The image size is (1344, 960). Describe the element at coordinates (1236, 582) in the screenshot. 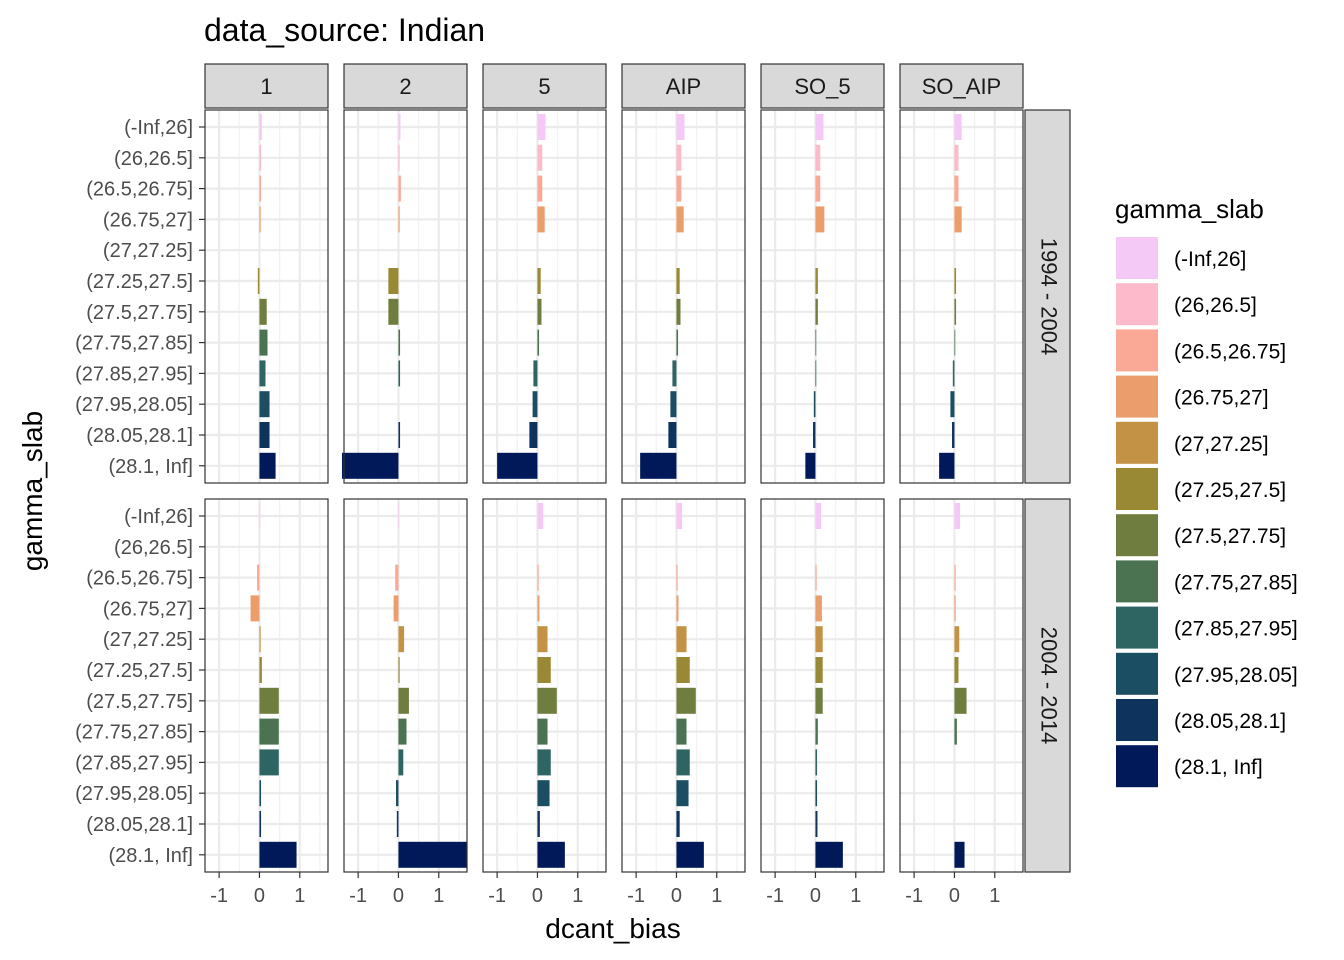

I see `legend-label: (27.75,27.85]` at that location.